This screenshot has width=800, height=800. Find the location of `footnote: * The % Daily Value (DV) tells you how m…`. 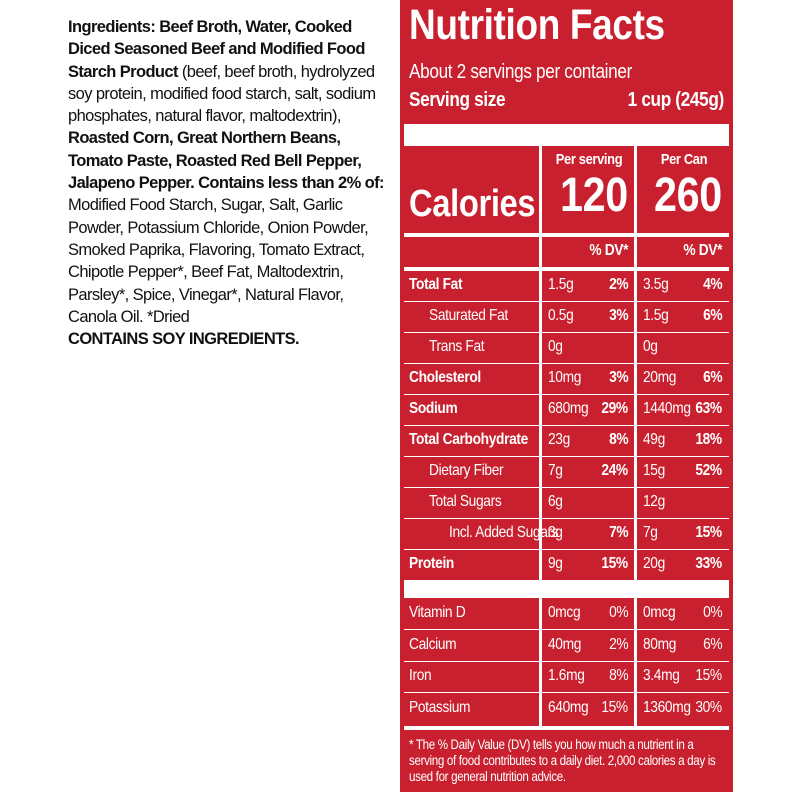

footnote: * The % Daily Value (DV) tells you how m… is located at coordinates (562, 760).